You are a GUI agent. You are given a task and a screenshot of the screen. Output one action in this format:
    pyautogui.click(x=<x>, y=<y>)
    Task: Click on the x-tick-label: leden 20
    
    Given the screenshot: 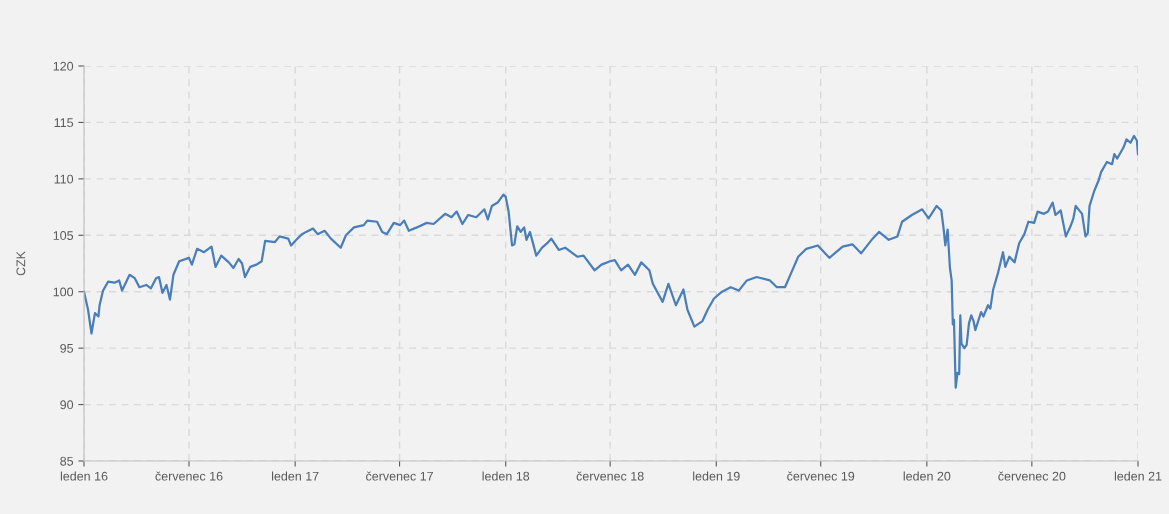 What is the action you would take?
    pyautogui.click(x=927, y=476)
    